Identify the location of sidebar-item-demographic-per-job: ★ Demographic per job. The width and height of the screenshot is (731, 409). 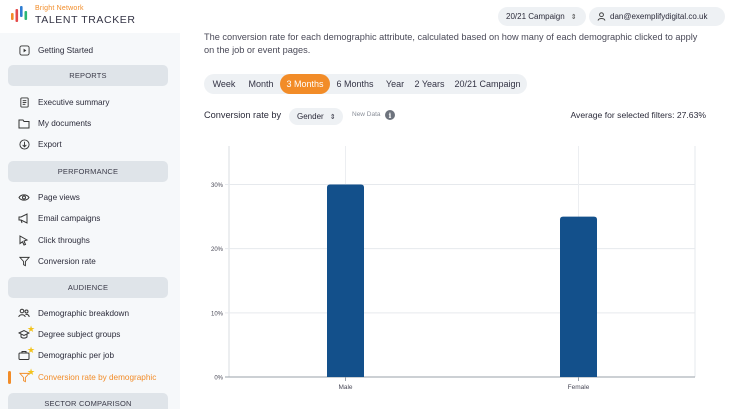
(90, 355).